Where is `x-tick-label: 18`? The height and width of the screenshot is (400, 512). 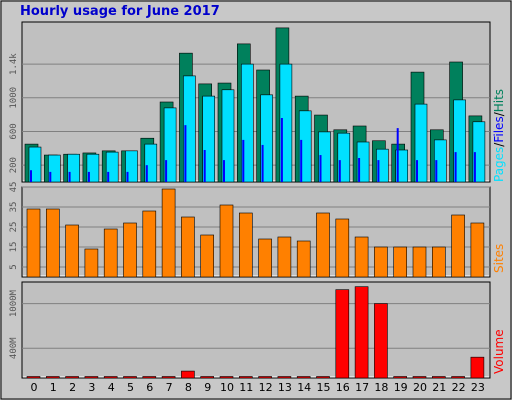
x-tick-label: 18 is located at coordinates (381, 387).